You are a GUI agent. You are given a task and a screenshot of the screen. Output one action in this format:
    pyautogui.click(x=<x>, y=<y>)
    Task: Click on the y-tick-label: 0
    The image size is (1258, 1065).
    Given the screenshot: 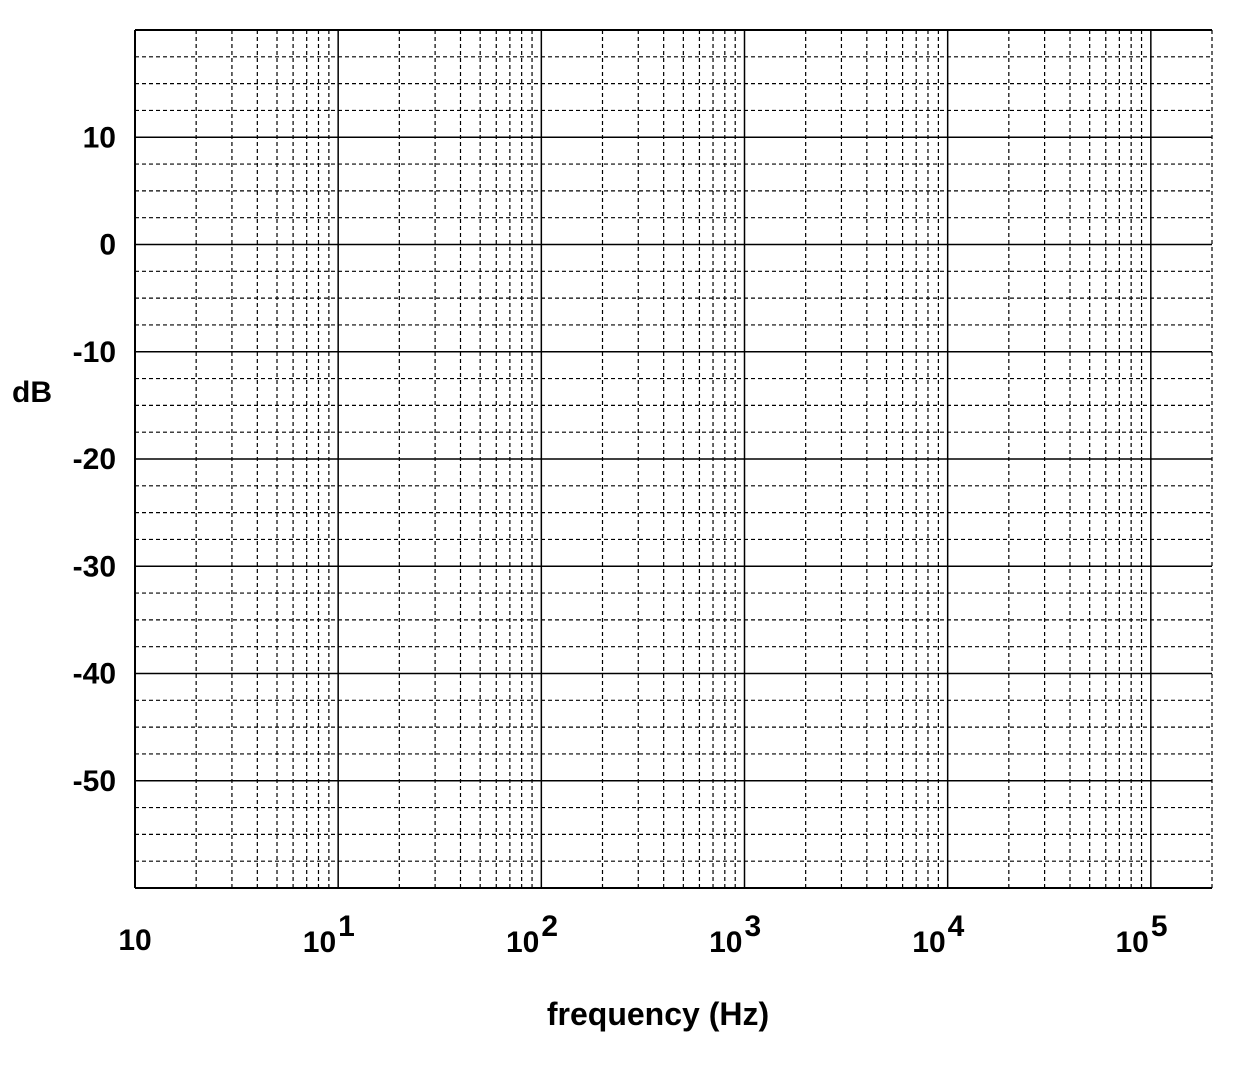 What is the action you would take?
    pyautogui.click(x=107, y=245)
    